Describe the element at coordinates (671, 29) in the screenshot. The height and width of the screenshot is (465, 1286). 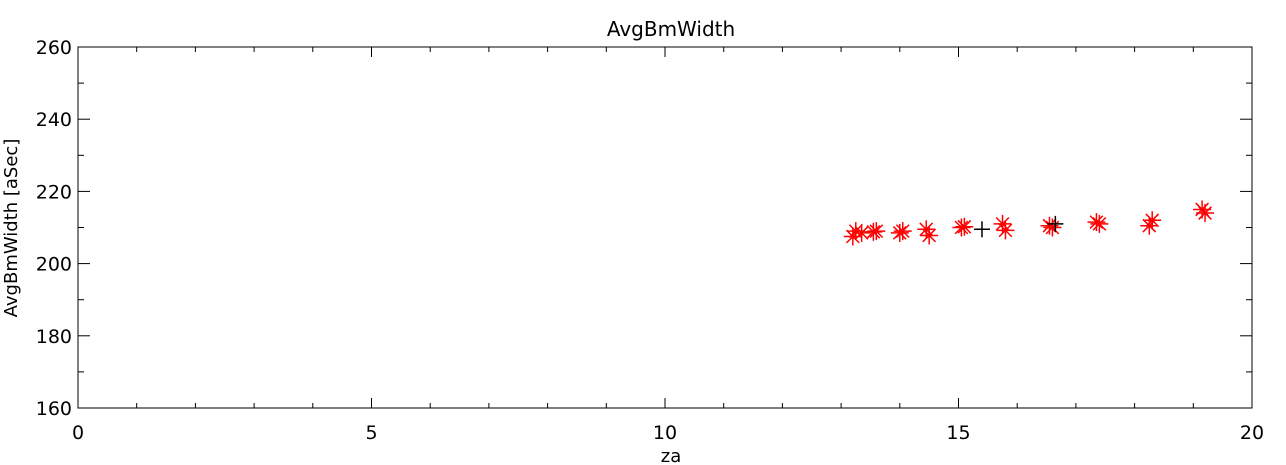
I see `chart-title: AvgBmWidth` at that location.